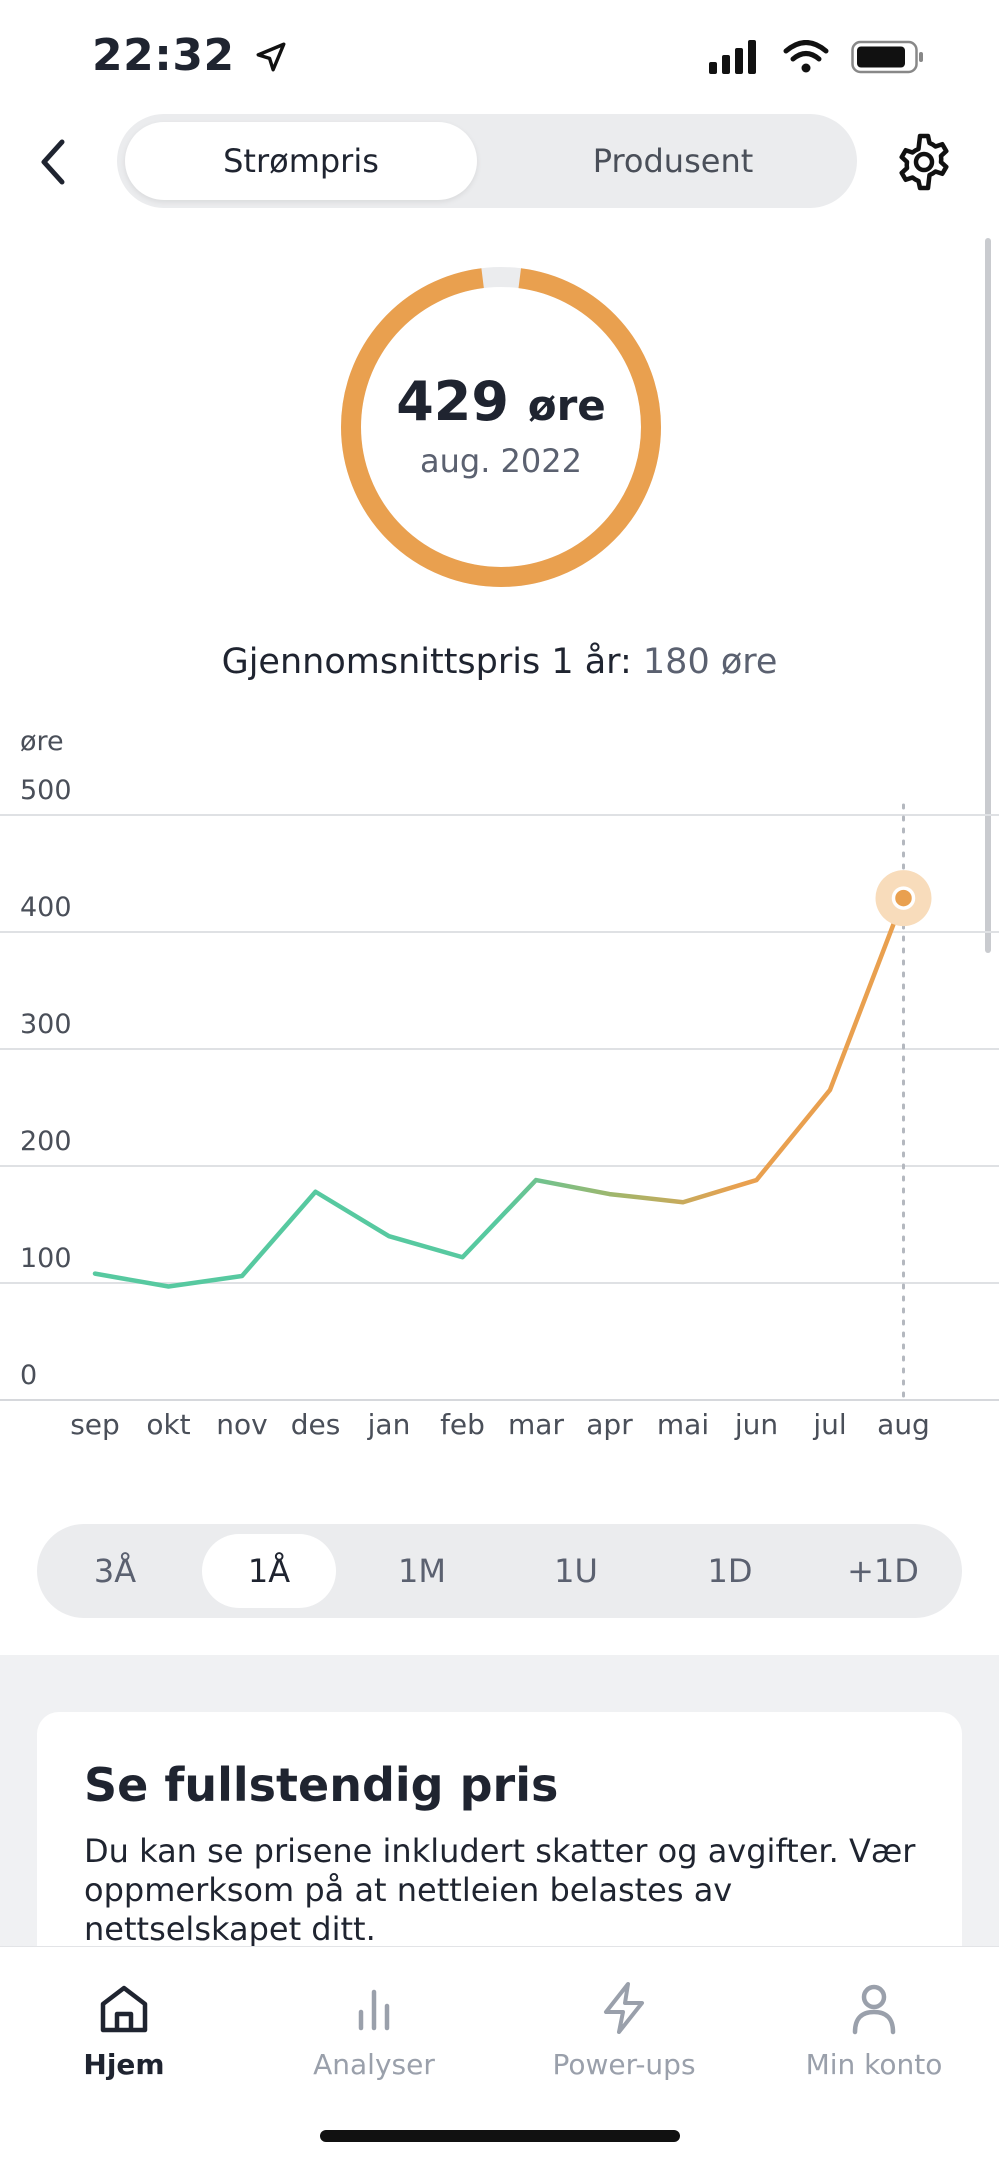 The height and width of the screenshot is (2161, 999). I want to click on y-tick-label: 500, so click(46, 790).